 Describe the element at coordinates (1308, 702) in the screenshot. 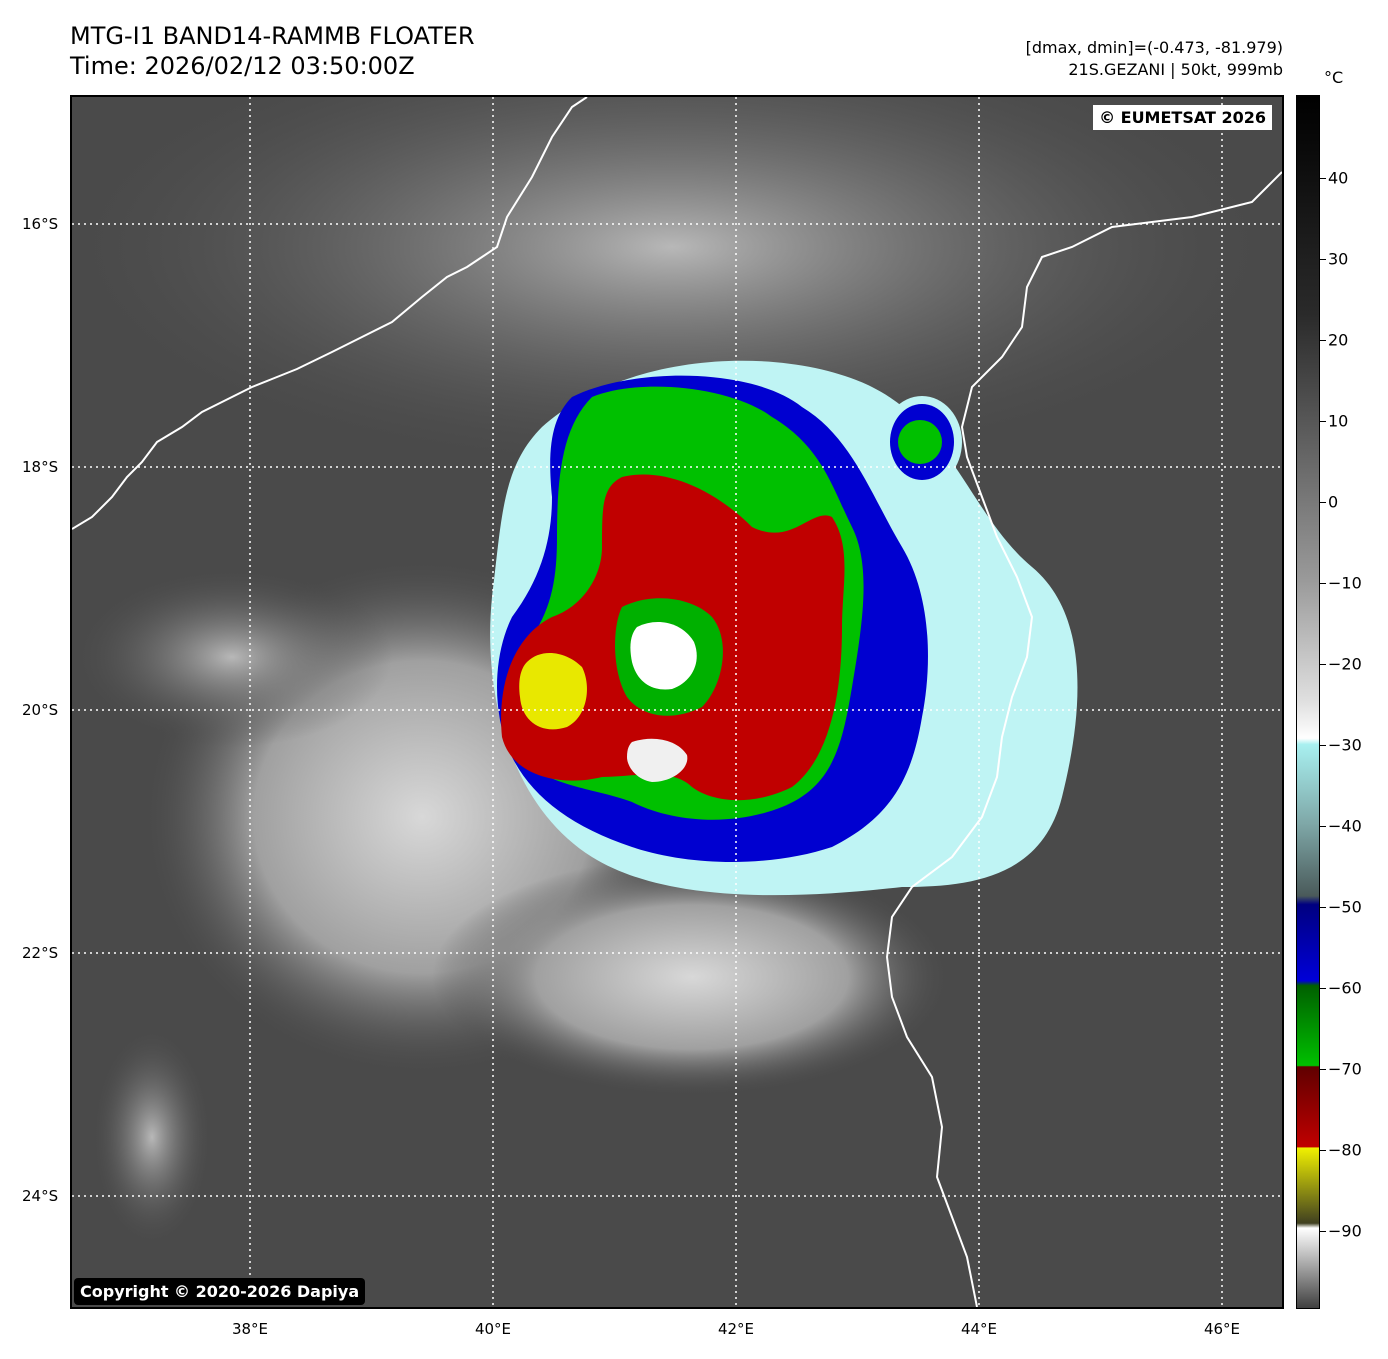

I see `colorbar` at that location.